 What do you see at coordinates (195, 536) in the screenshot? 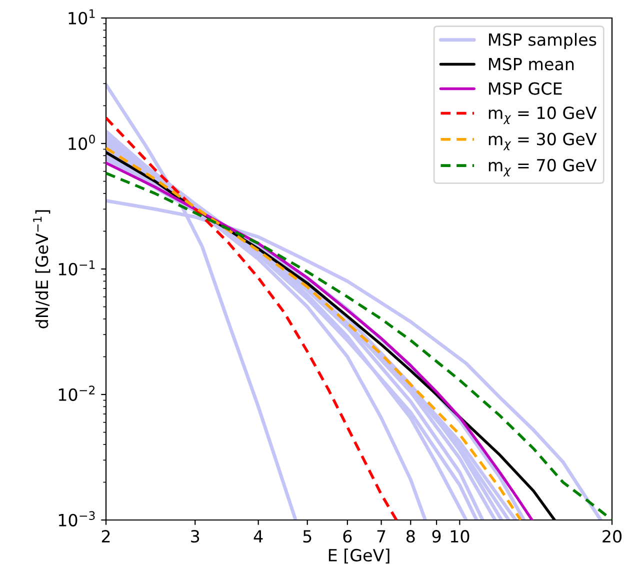
I see `x-tick-label: 3` at bounding box center [195, 536].